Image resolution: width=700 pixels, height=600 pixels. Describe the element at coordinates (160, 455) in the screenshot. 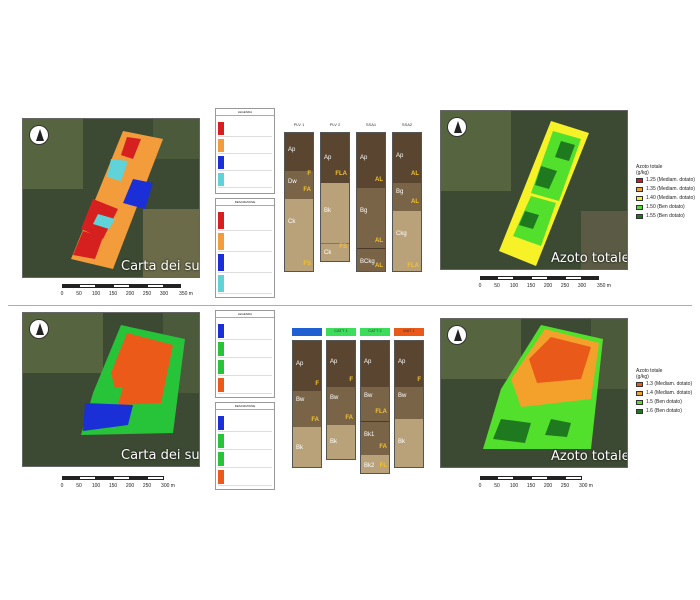

I see `soil-map-2-title: Carta dei suoli` at that location.